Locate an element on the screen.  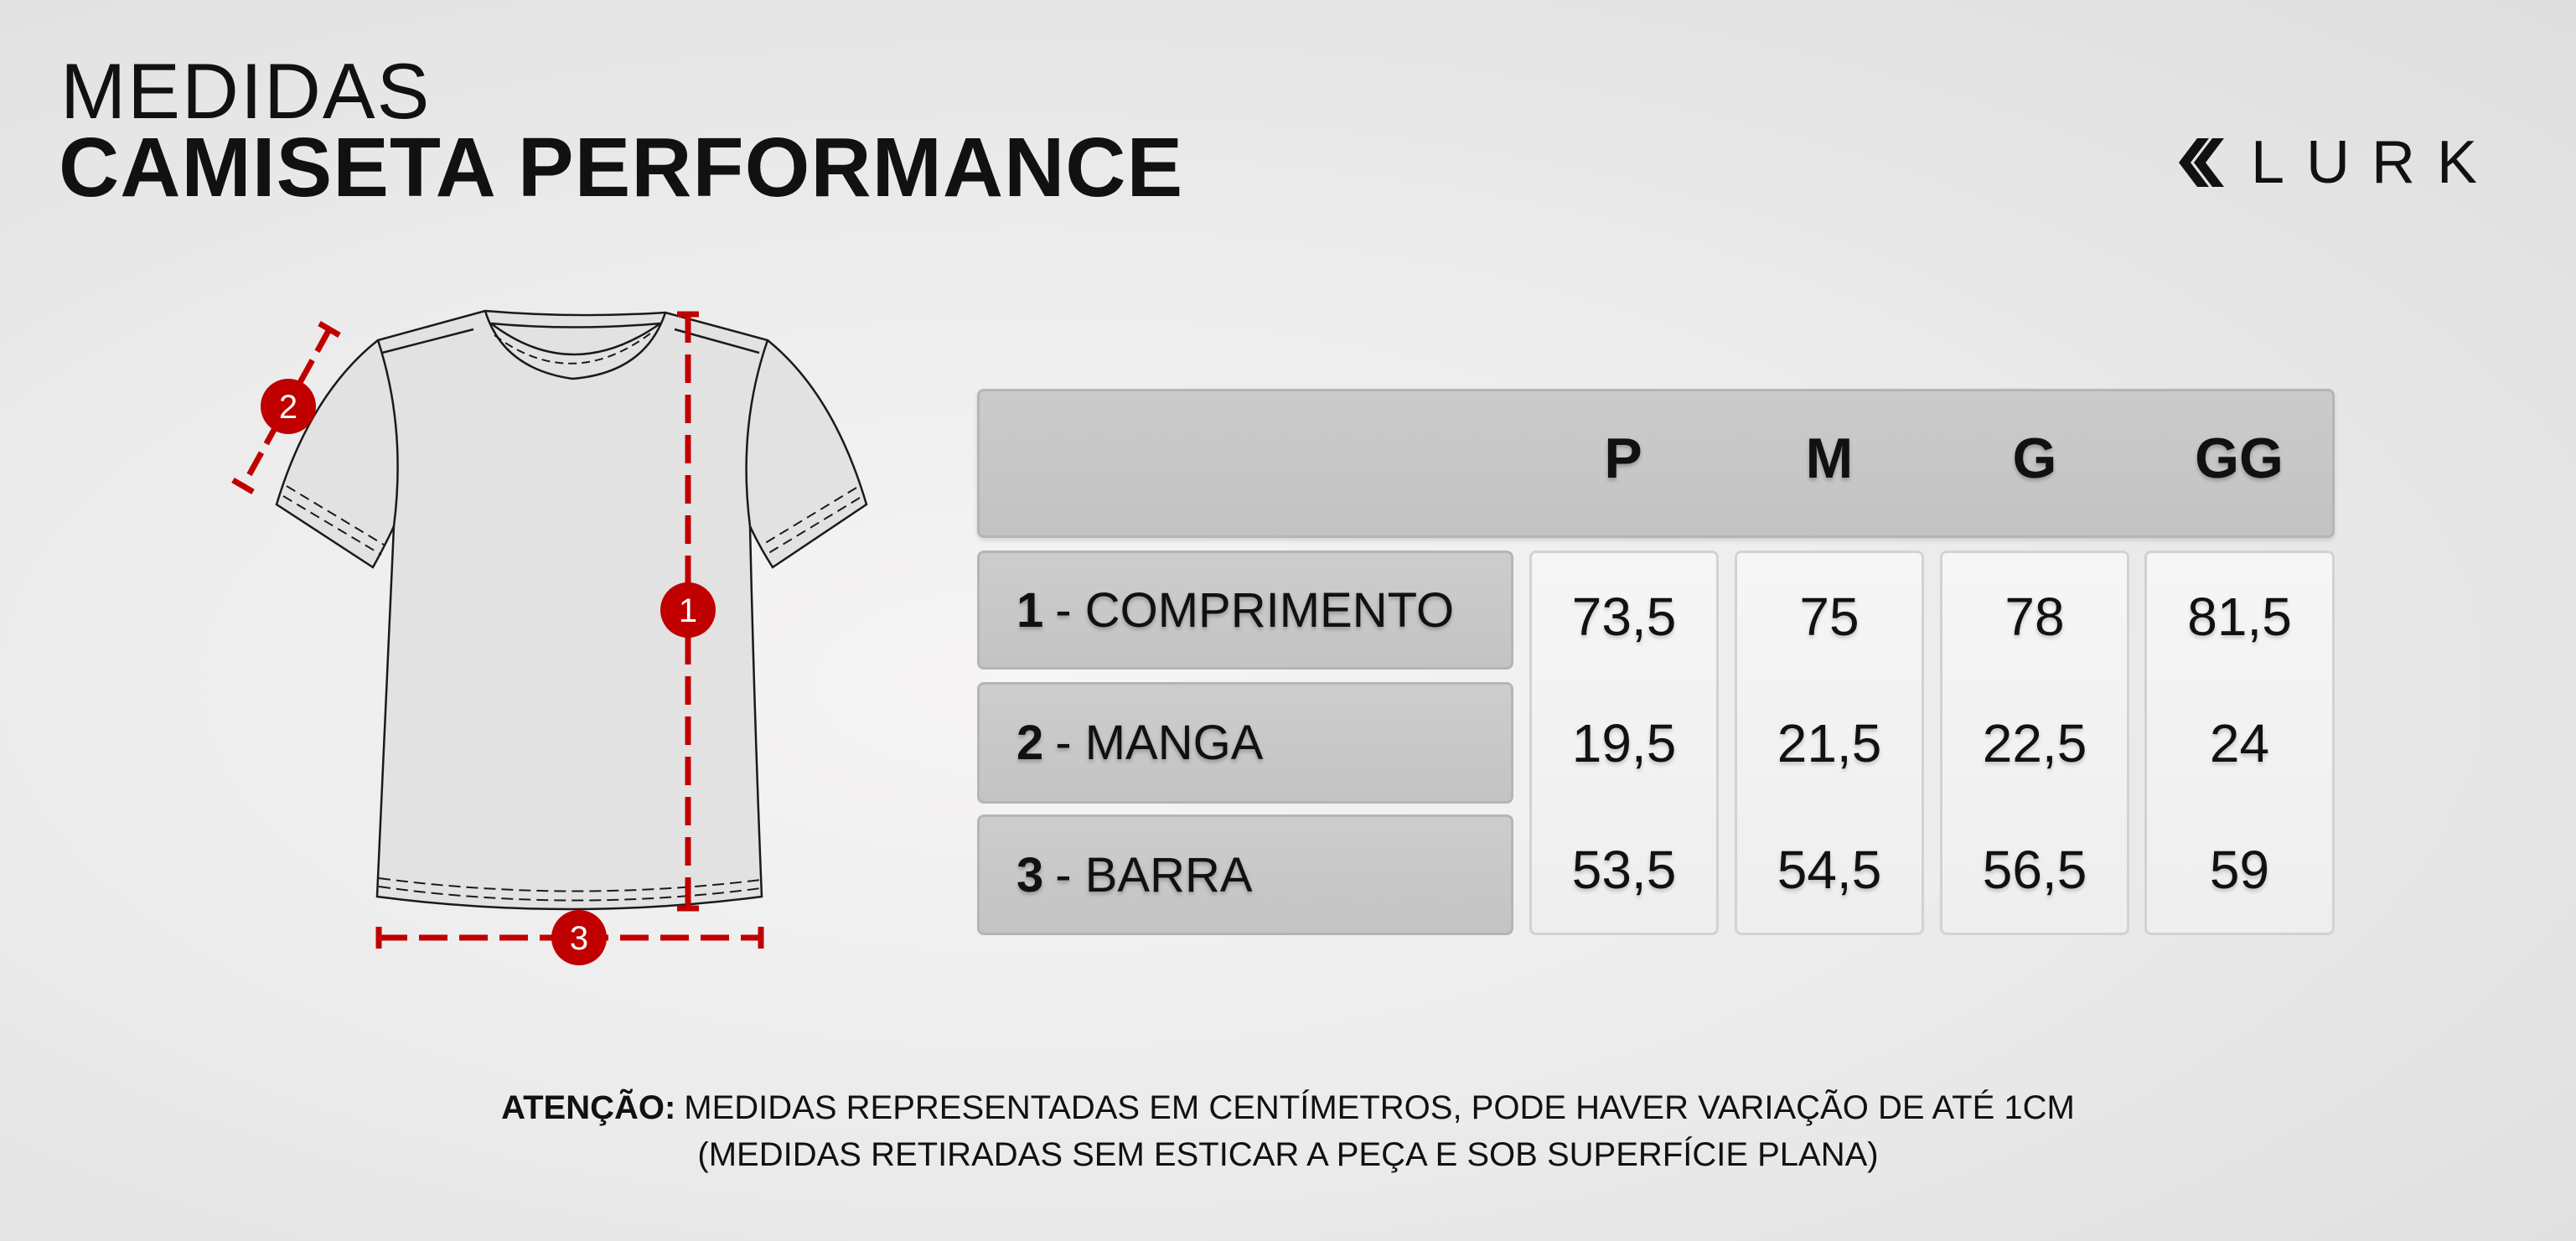
column-m: 75 21,5 54,5 is located at coordinates (1829, 743).